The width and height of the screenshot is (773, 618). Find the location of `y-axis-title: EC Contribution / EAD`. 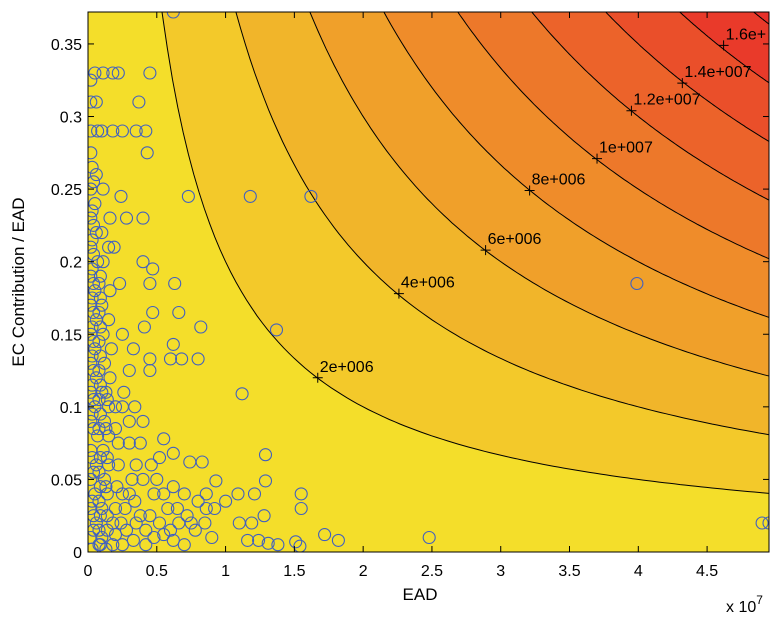

y-axis-title: EC Contribution / EAD is located at coordinates (18, 281).